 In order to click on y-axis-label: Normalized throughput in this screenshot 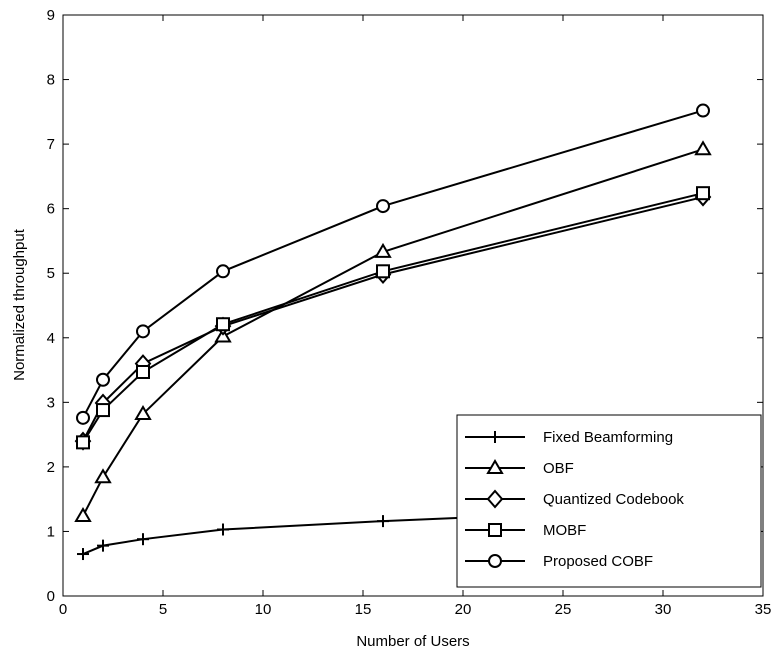, I will do `click(19, 304)`.